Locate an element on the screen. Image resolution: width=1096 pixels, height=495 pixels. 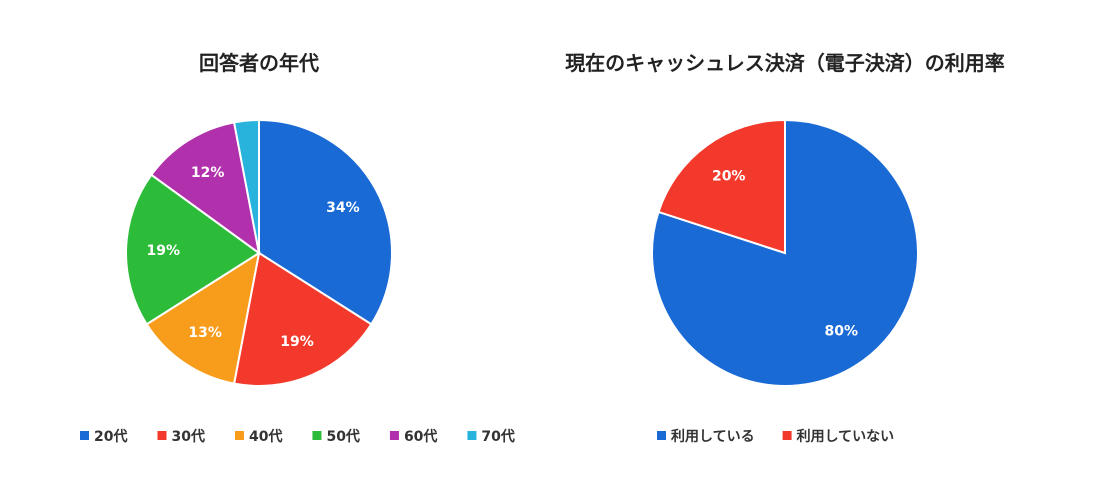
slice-label-0-3: 19% is located at coordinates (164, 251).